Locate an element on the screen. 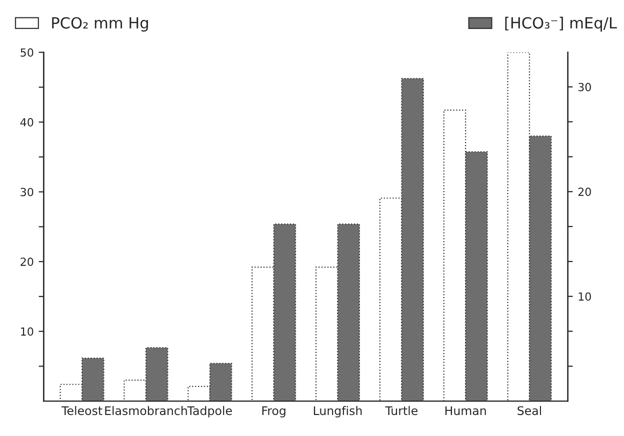 The height and width of the screenshot is (436, 624). x-tick-label: Human is located at coordinates (465, 411).